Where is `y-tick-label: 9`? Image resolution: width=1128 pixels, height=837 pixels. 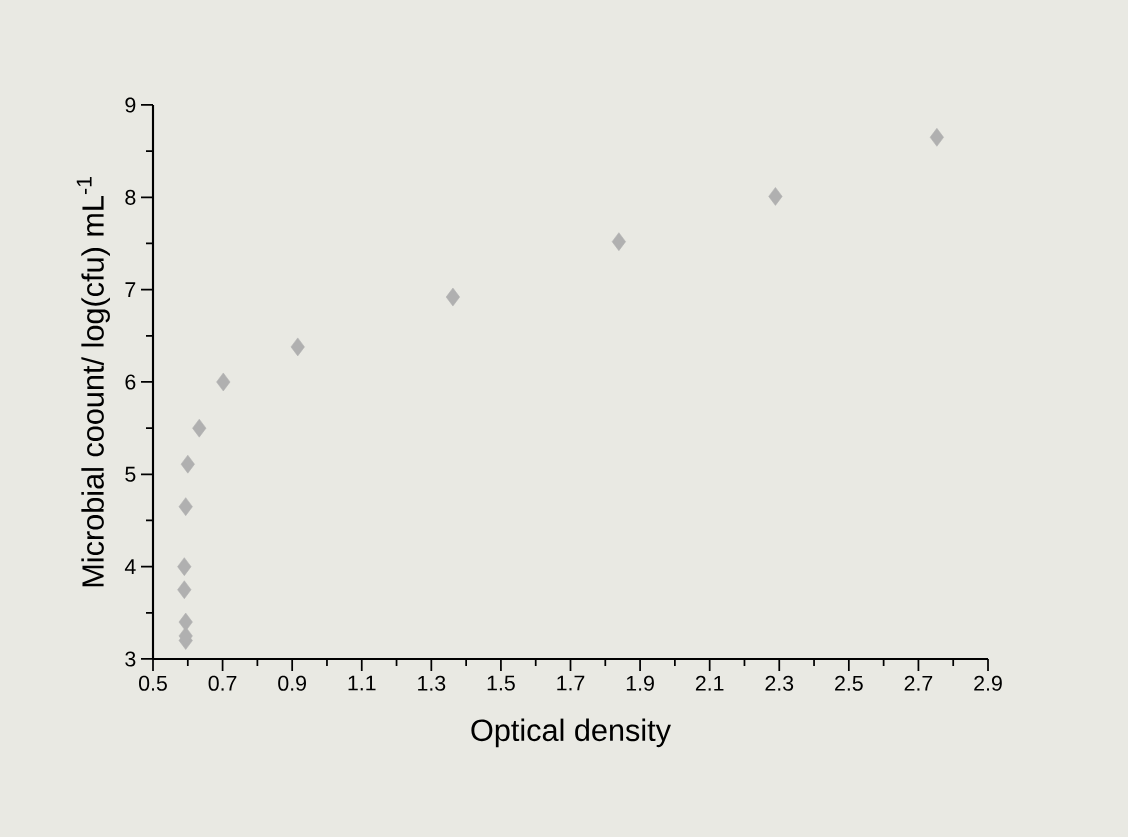
y-tick-label: 9 is located at coordinates (130, 105).